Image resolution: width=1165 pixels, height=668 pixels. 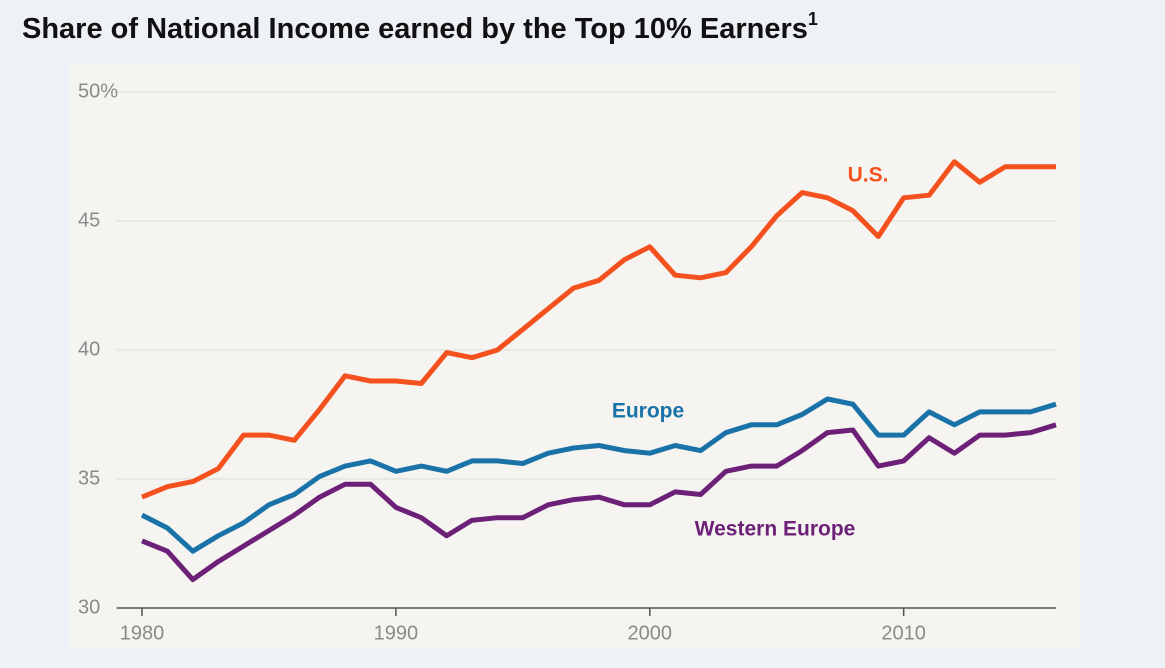 What do you see at coordinates (868, 175) in the screenshot?
I see `series-label: U.S.` at bounding box center [868, 175].